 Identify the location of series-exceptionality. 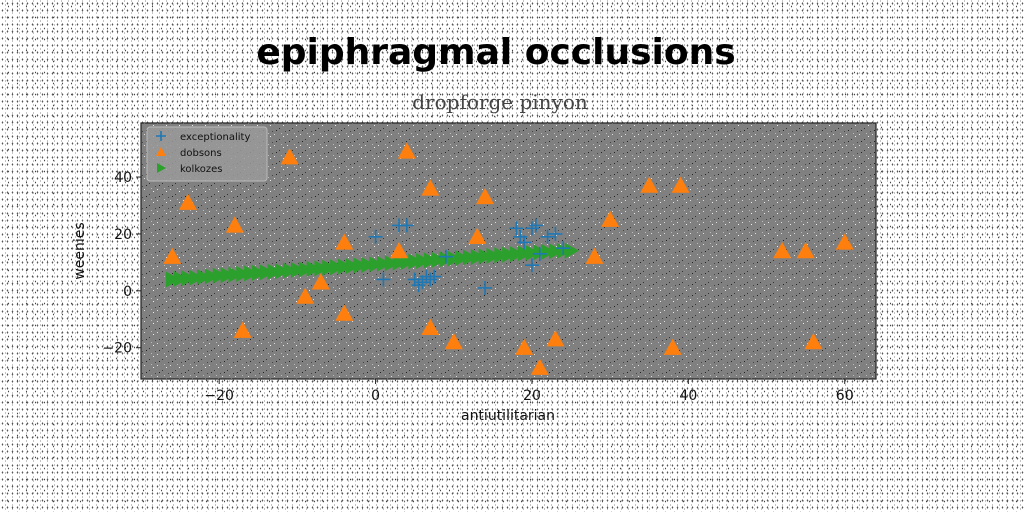
(469, 256).